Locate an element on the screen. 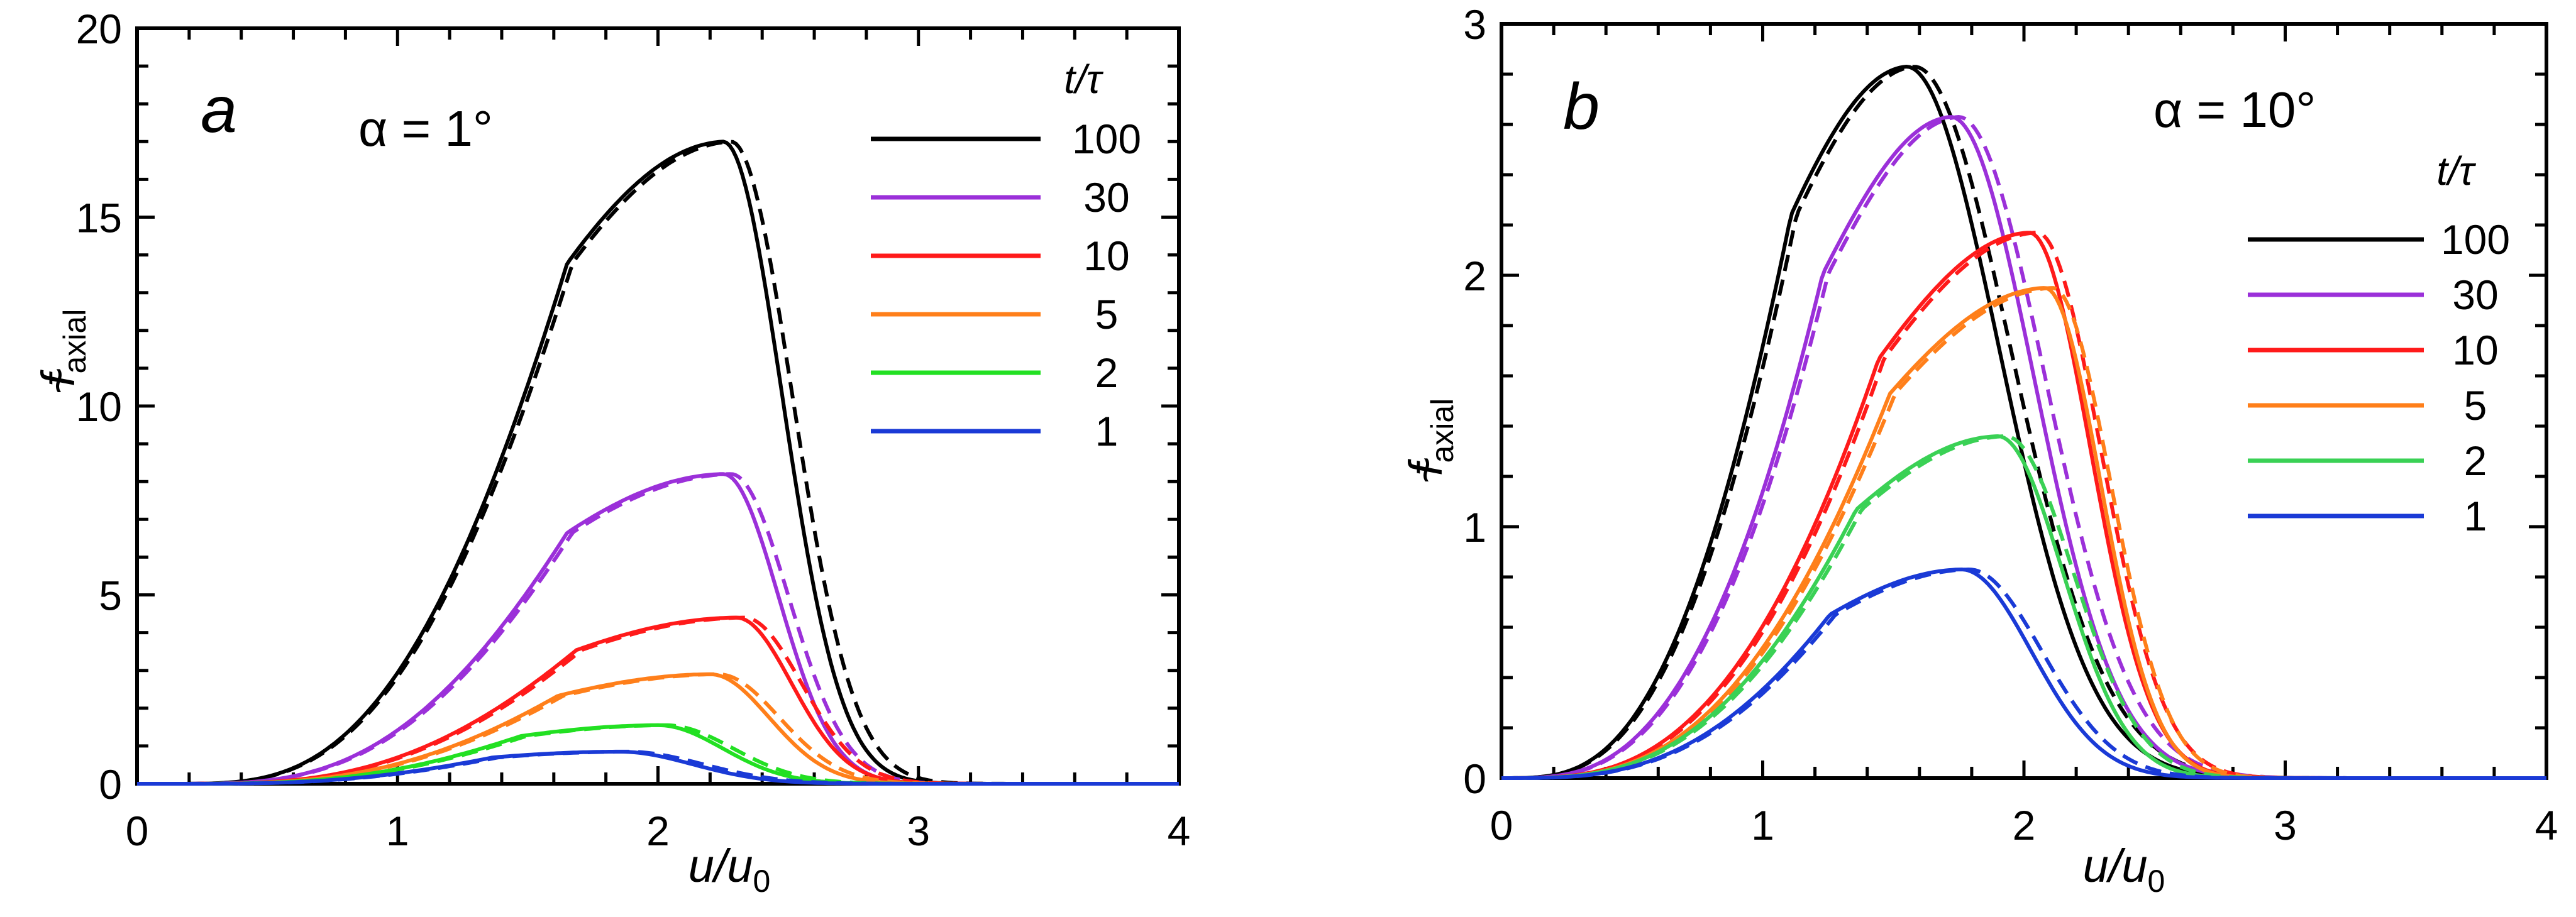 This screenshot has width=2576, height=917. y-tick-label-a: 15 is located at coordinates (99, 218).